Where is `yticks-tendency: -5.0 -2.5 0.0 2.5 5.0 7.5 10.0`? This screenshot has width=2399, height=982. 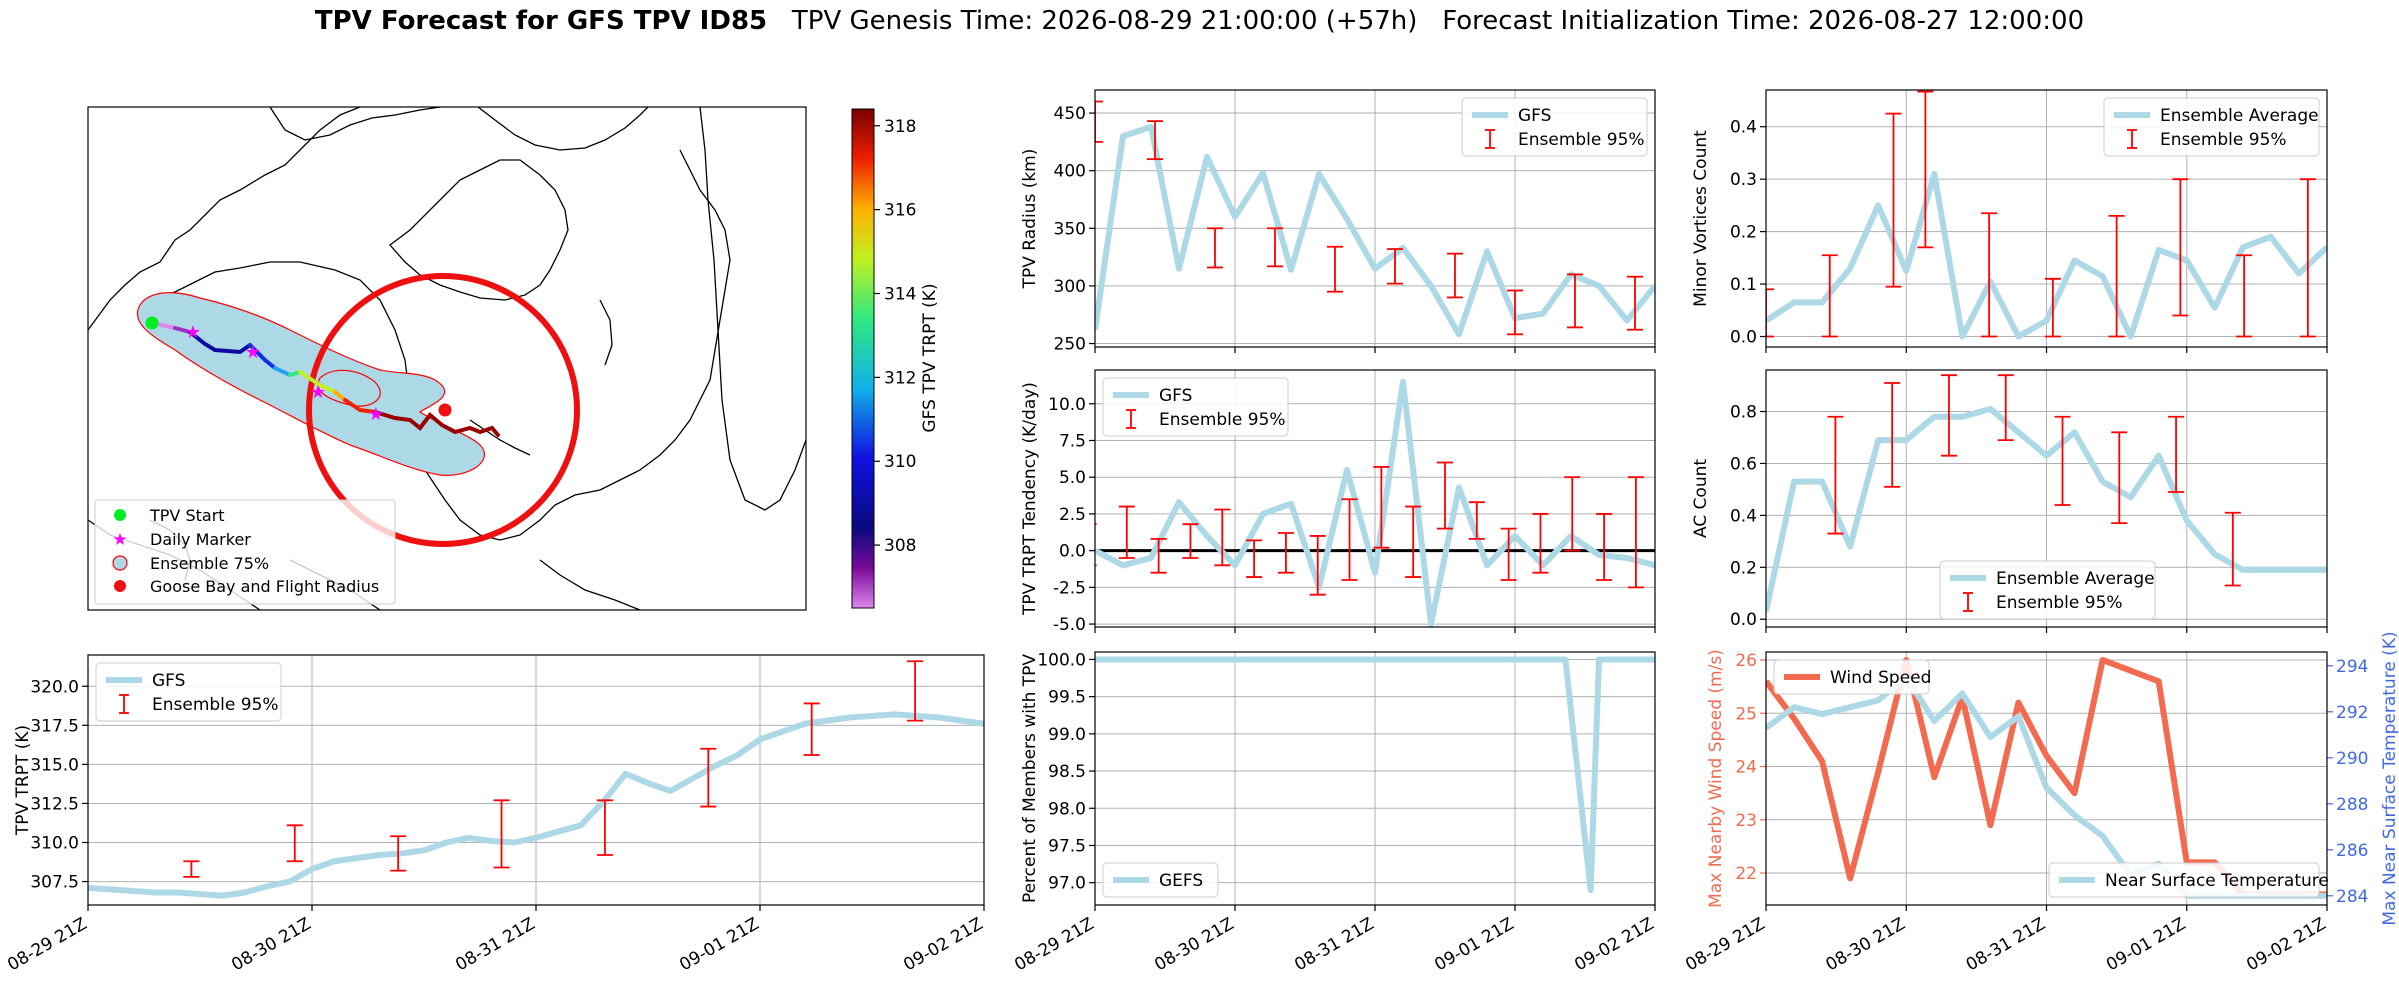 yticks-tendency: -5.0 -2.5 0.0 2.5 5.0 7.5 10.0 is located at coordinates (1071, 515).